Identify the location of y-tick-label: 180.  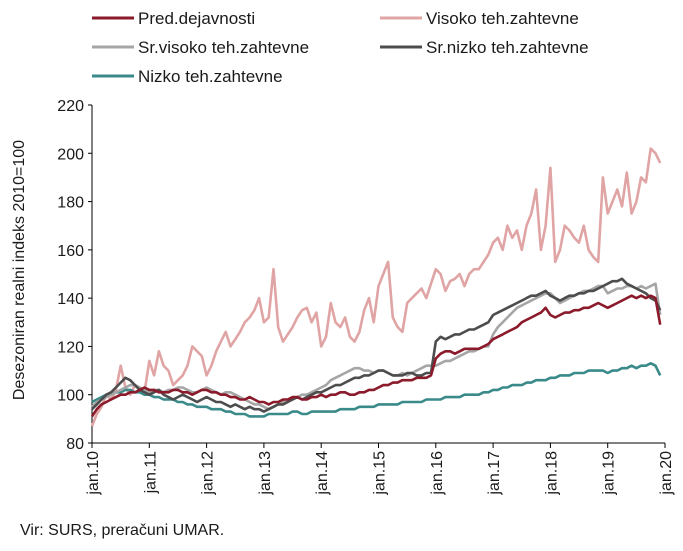
(70, 203).